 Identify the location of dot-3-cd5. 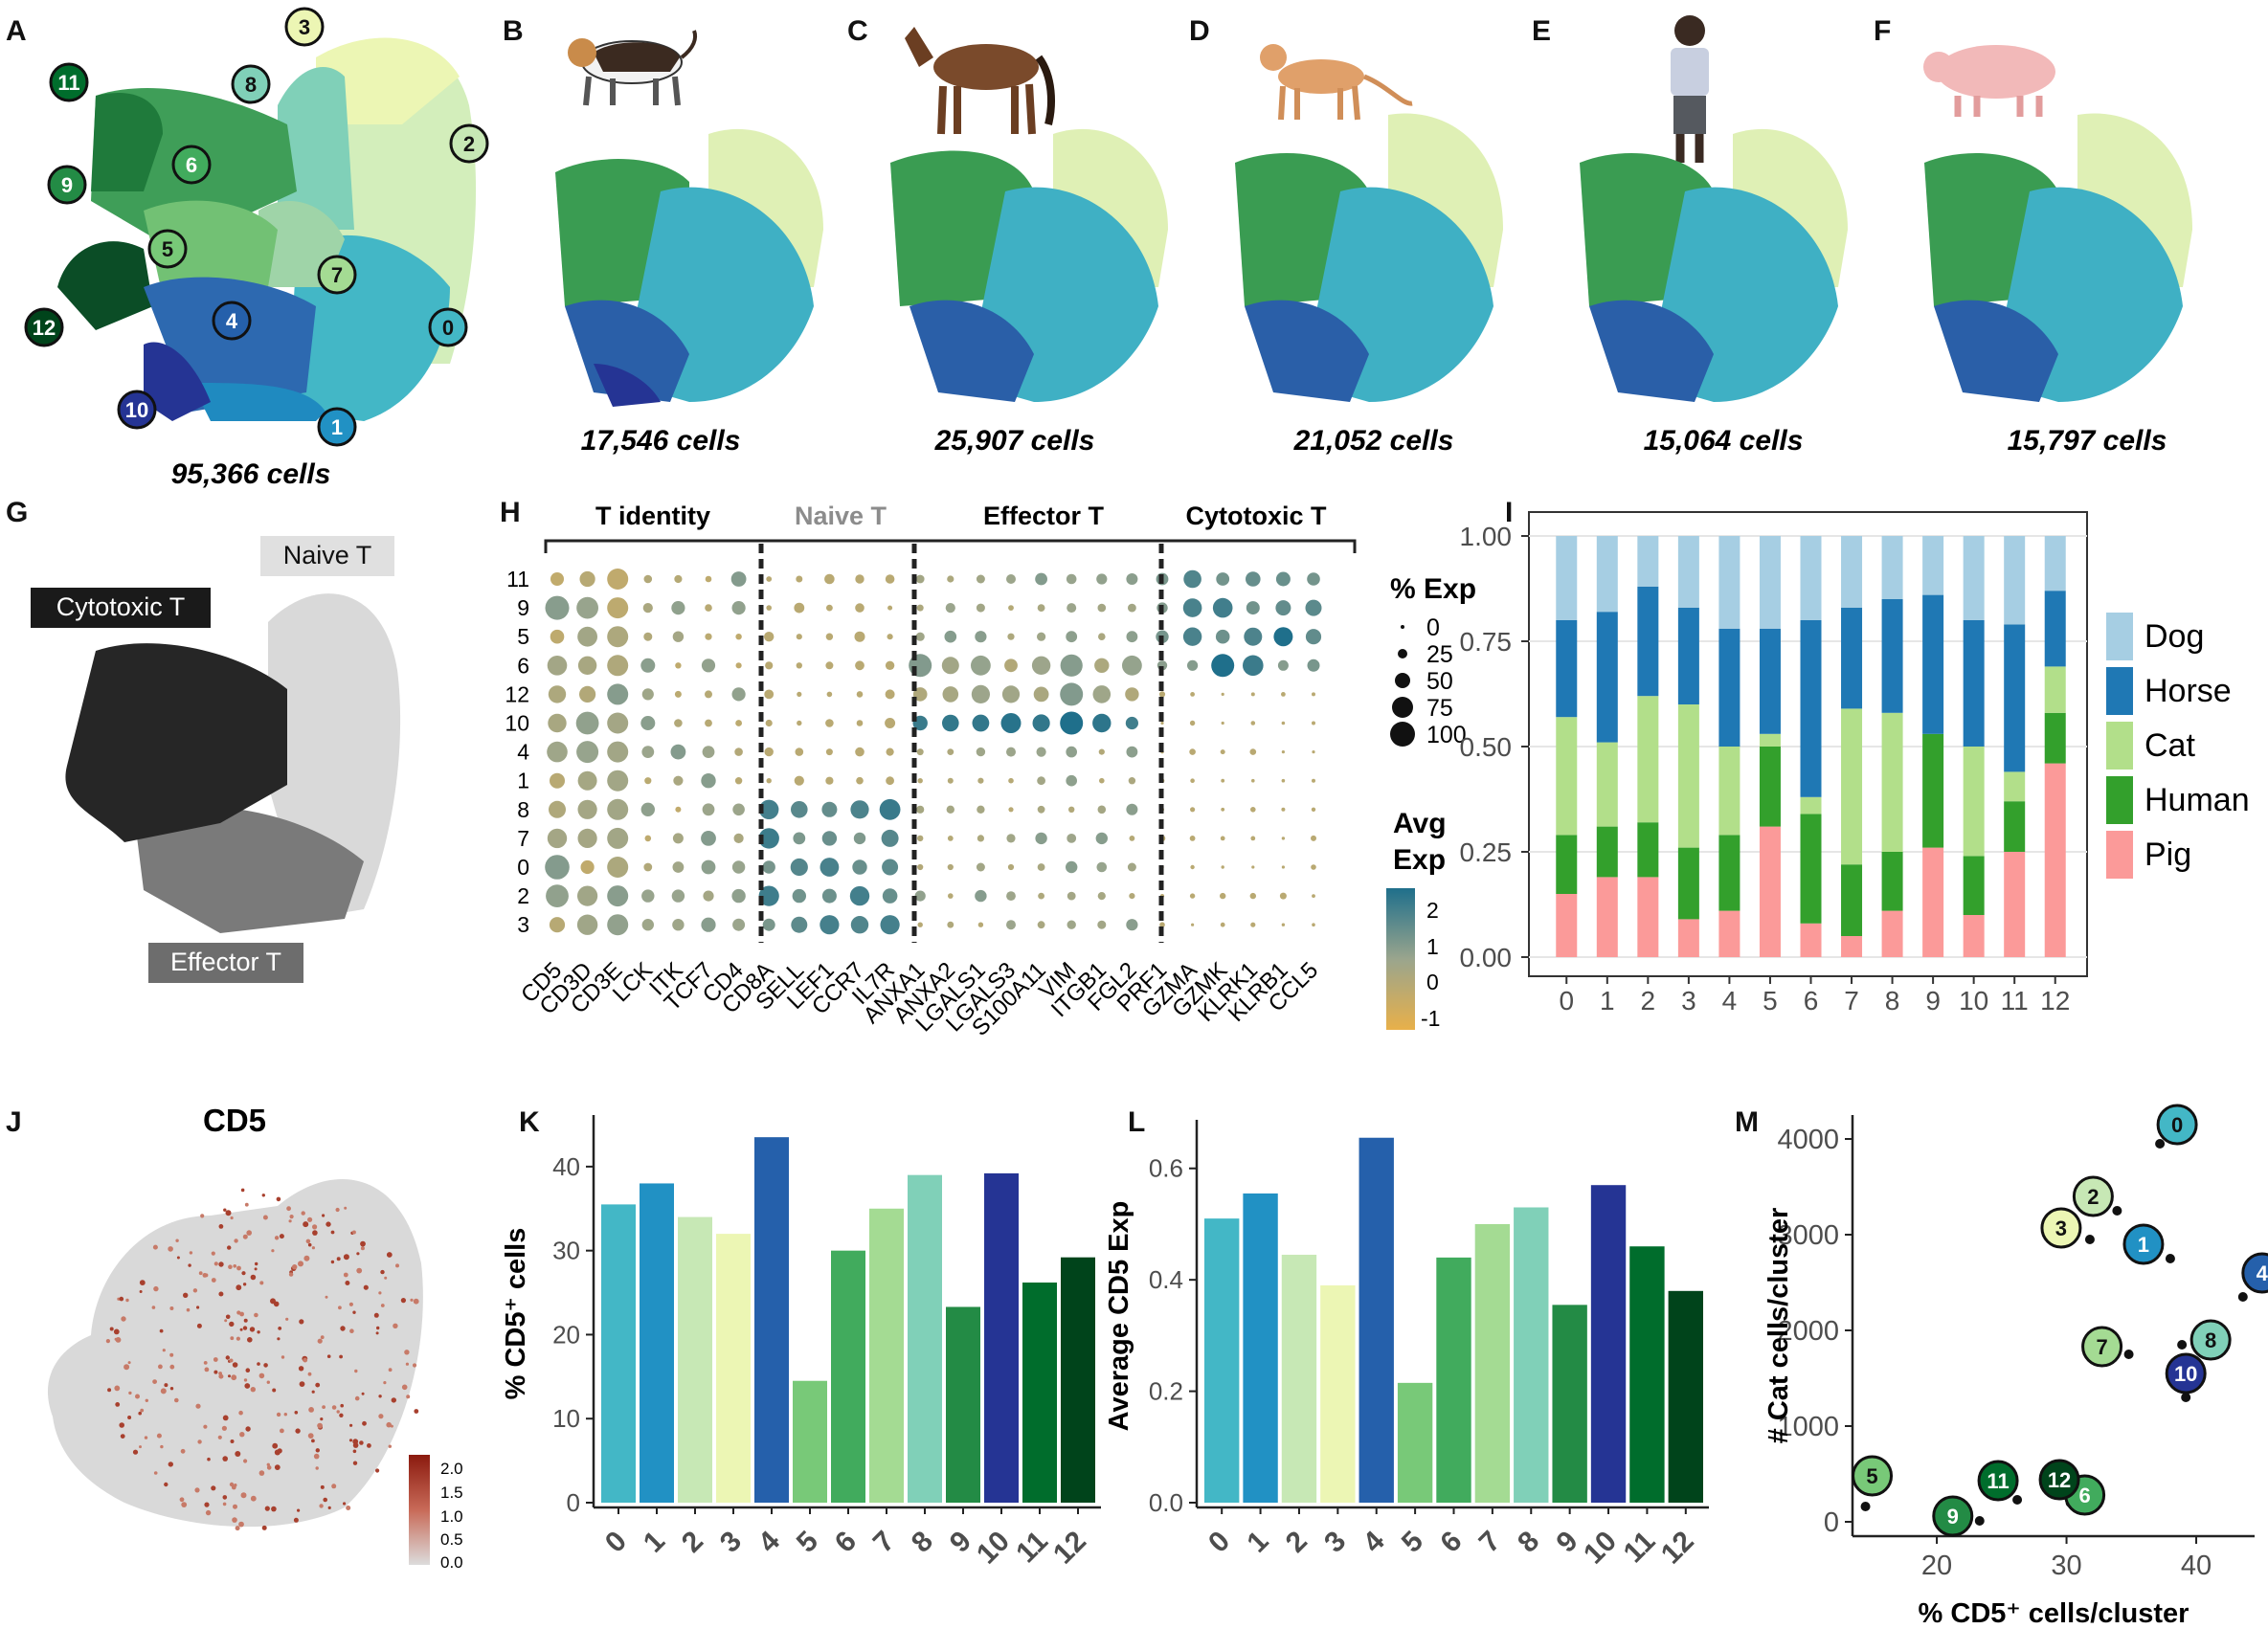
(557, 925).